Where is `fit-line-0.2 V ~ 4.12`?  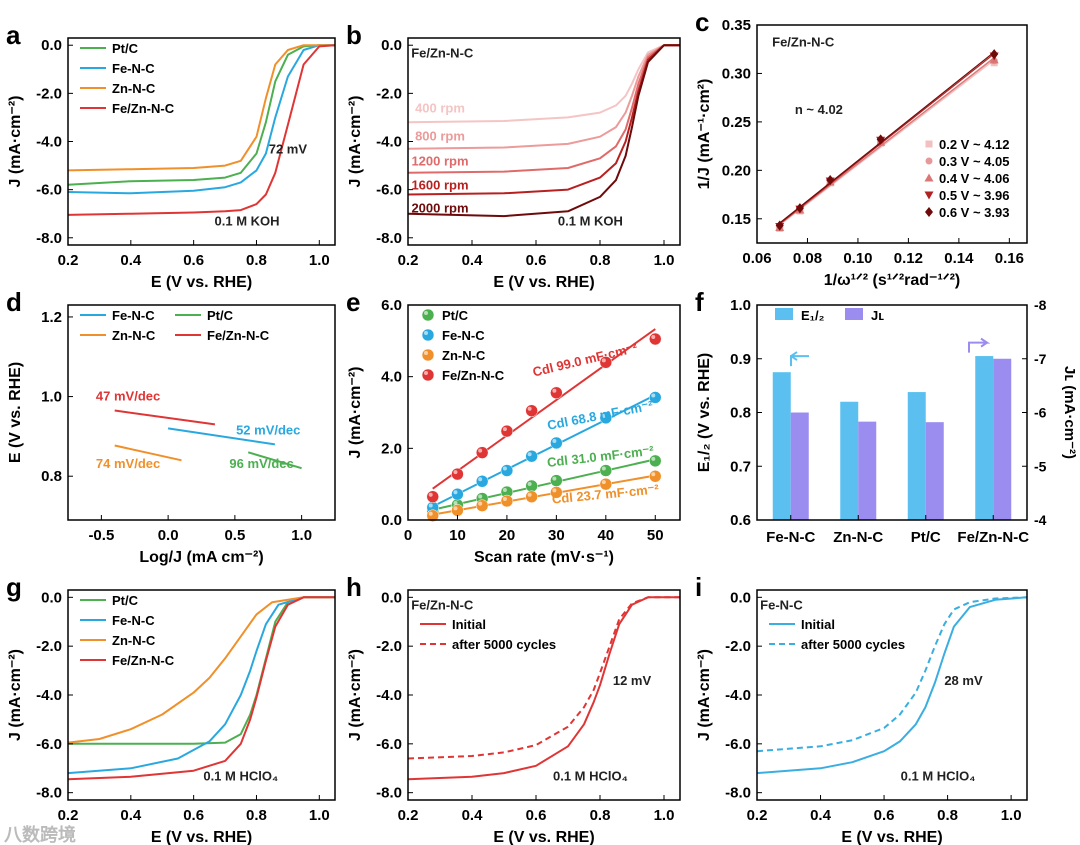 fit-line-0.2 V ~ 4.12 is located at coordinates (887, 142).